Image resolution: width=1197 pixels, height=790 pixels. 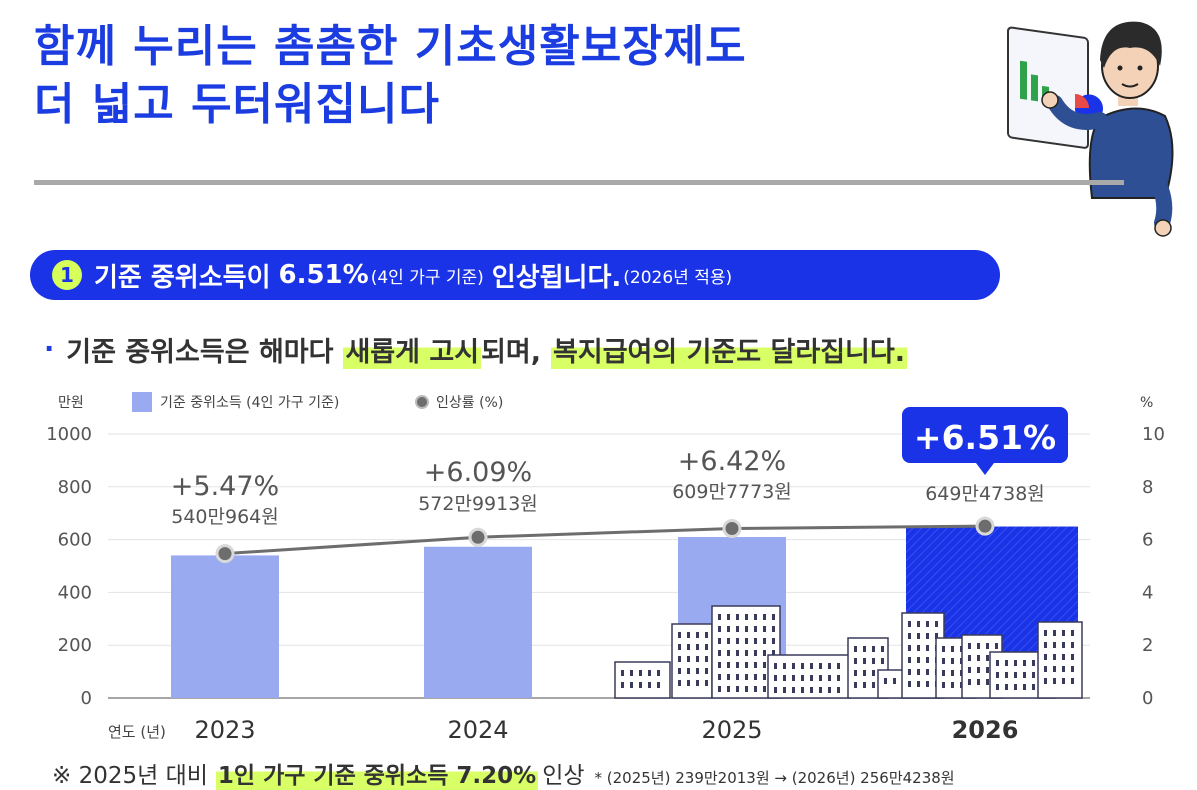 I want to click on bullet-highlight-1: 새롭게 고시, so click(x=412, y=349).